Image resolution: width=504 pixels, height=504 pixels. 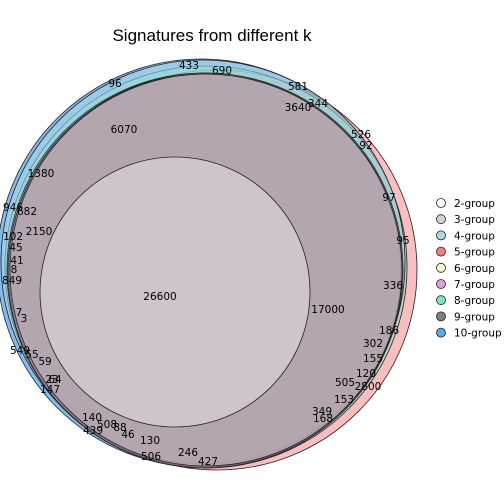 What do you see at coordinates (212, 35) in the screenshot?
I see `chart-title: Signatures from different k` at bounding box center [212, 35].